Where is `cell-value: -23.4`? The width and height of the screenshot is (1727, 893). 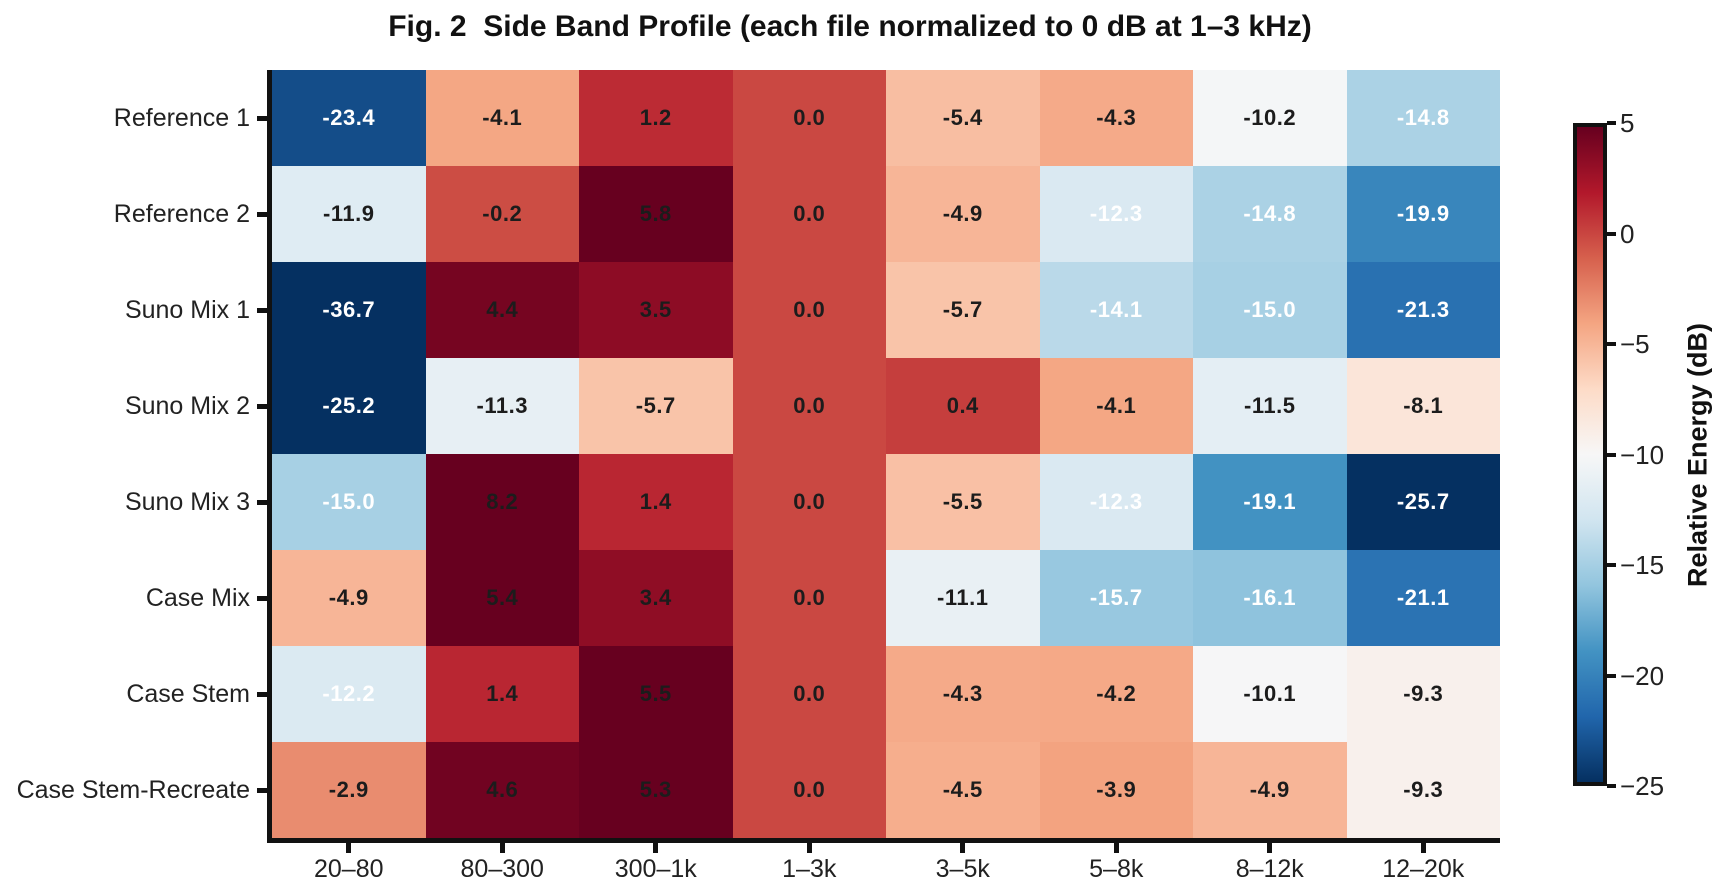 cell-value: -23.4 is located at coordinates (349, 117).